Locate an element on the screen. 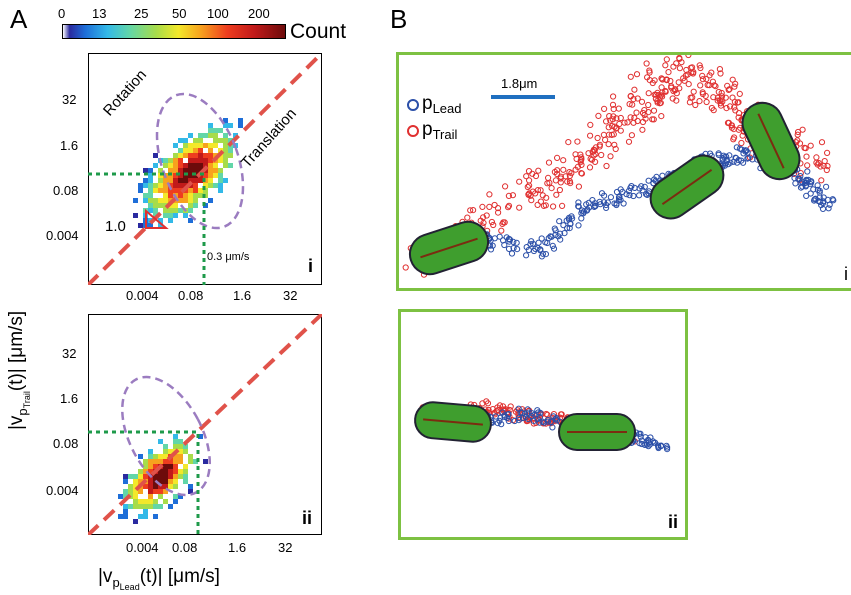 This screenshot has height=595, width=851. y-axis-label-subsub: Trail is located at coordinates (27, 400).